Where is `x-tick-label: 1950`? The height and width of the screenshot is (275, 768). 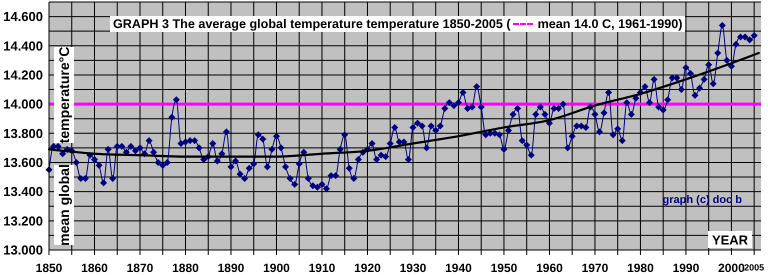 x-tick-label: 1950 is located at coordinates (504, 268).